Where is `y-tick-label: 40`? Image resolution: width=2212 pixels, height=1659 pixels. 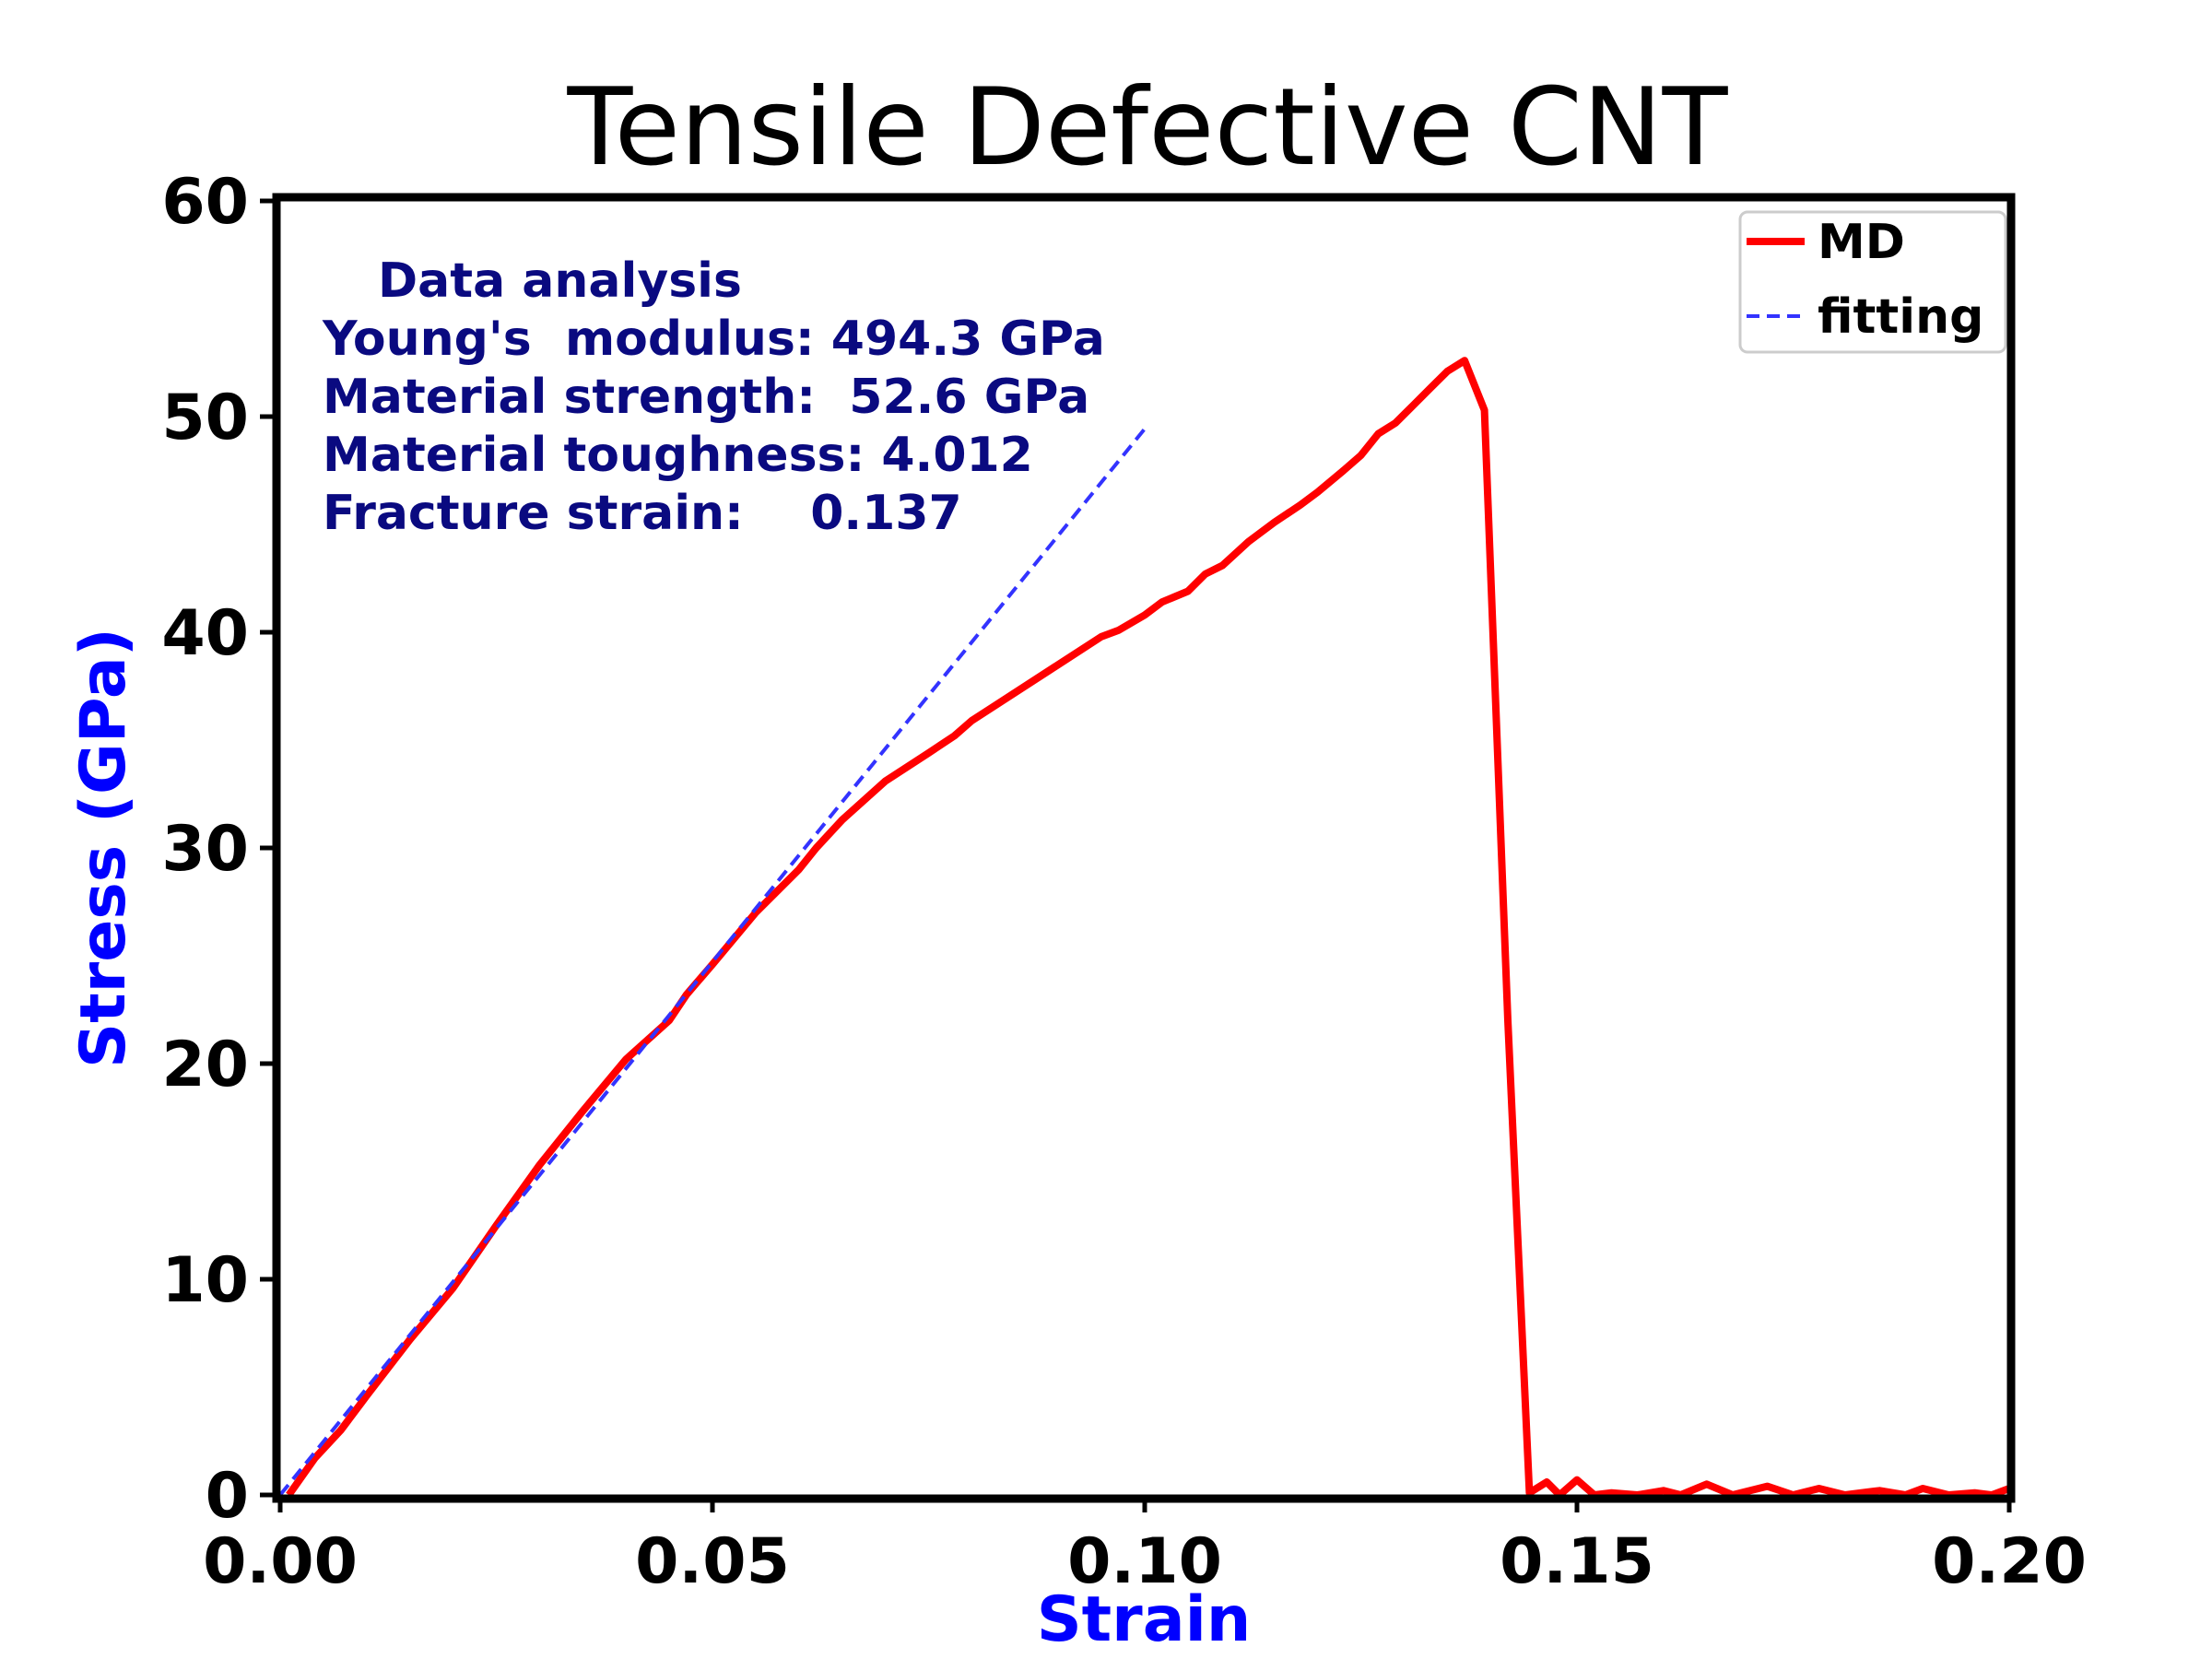
y-tick-label: 40 is located at coordinates (205, 633).